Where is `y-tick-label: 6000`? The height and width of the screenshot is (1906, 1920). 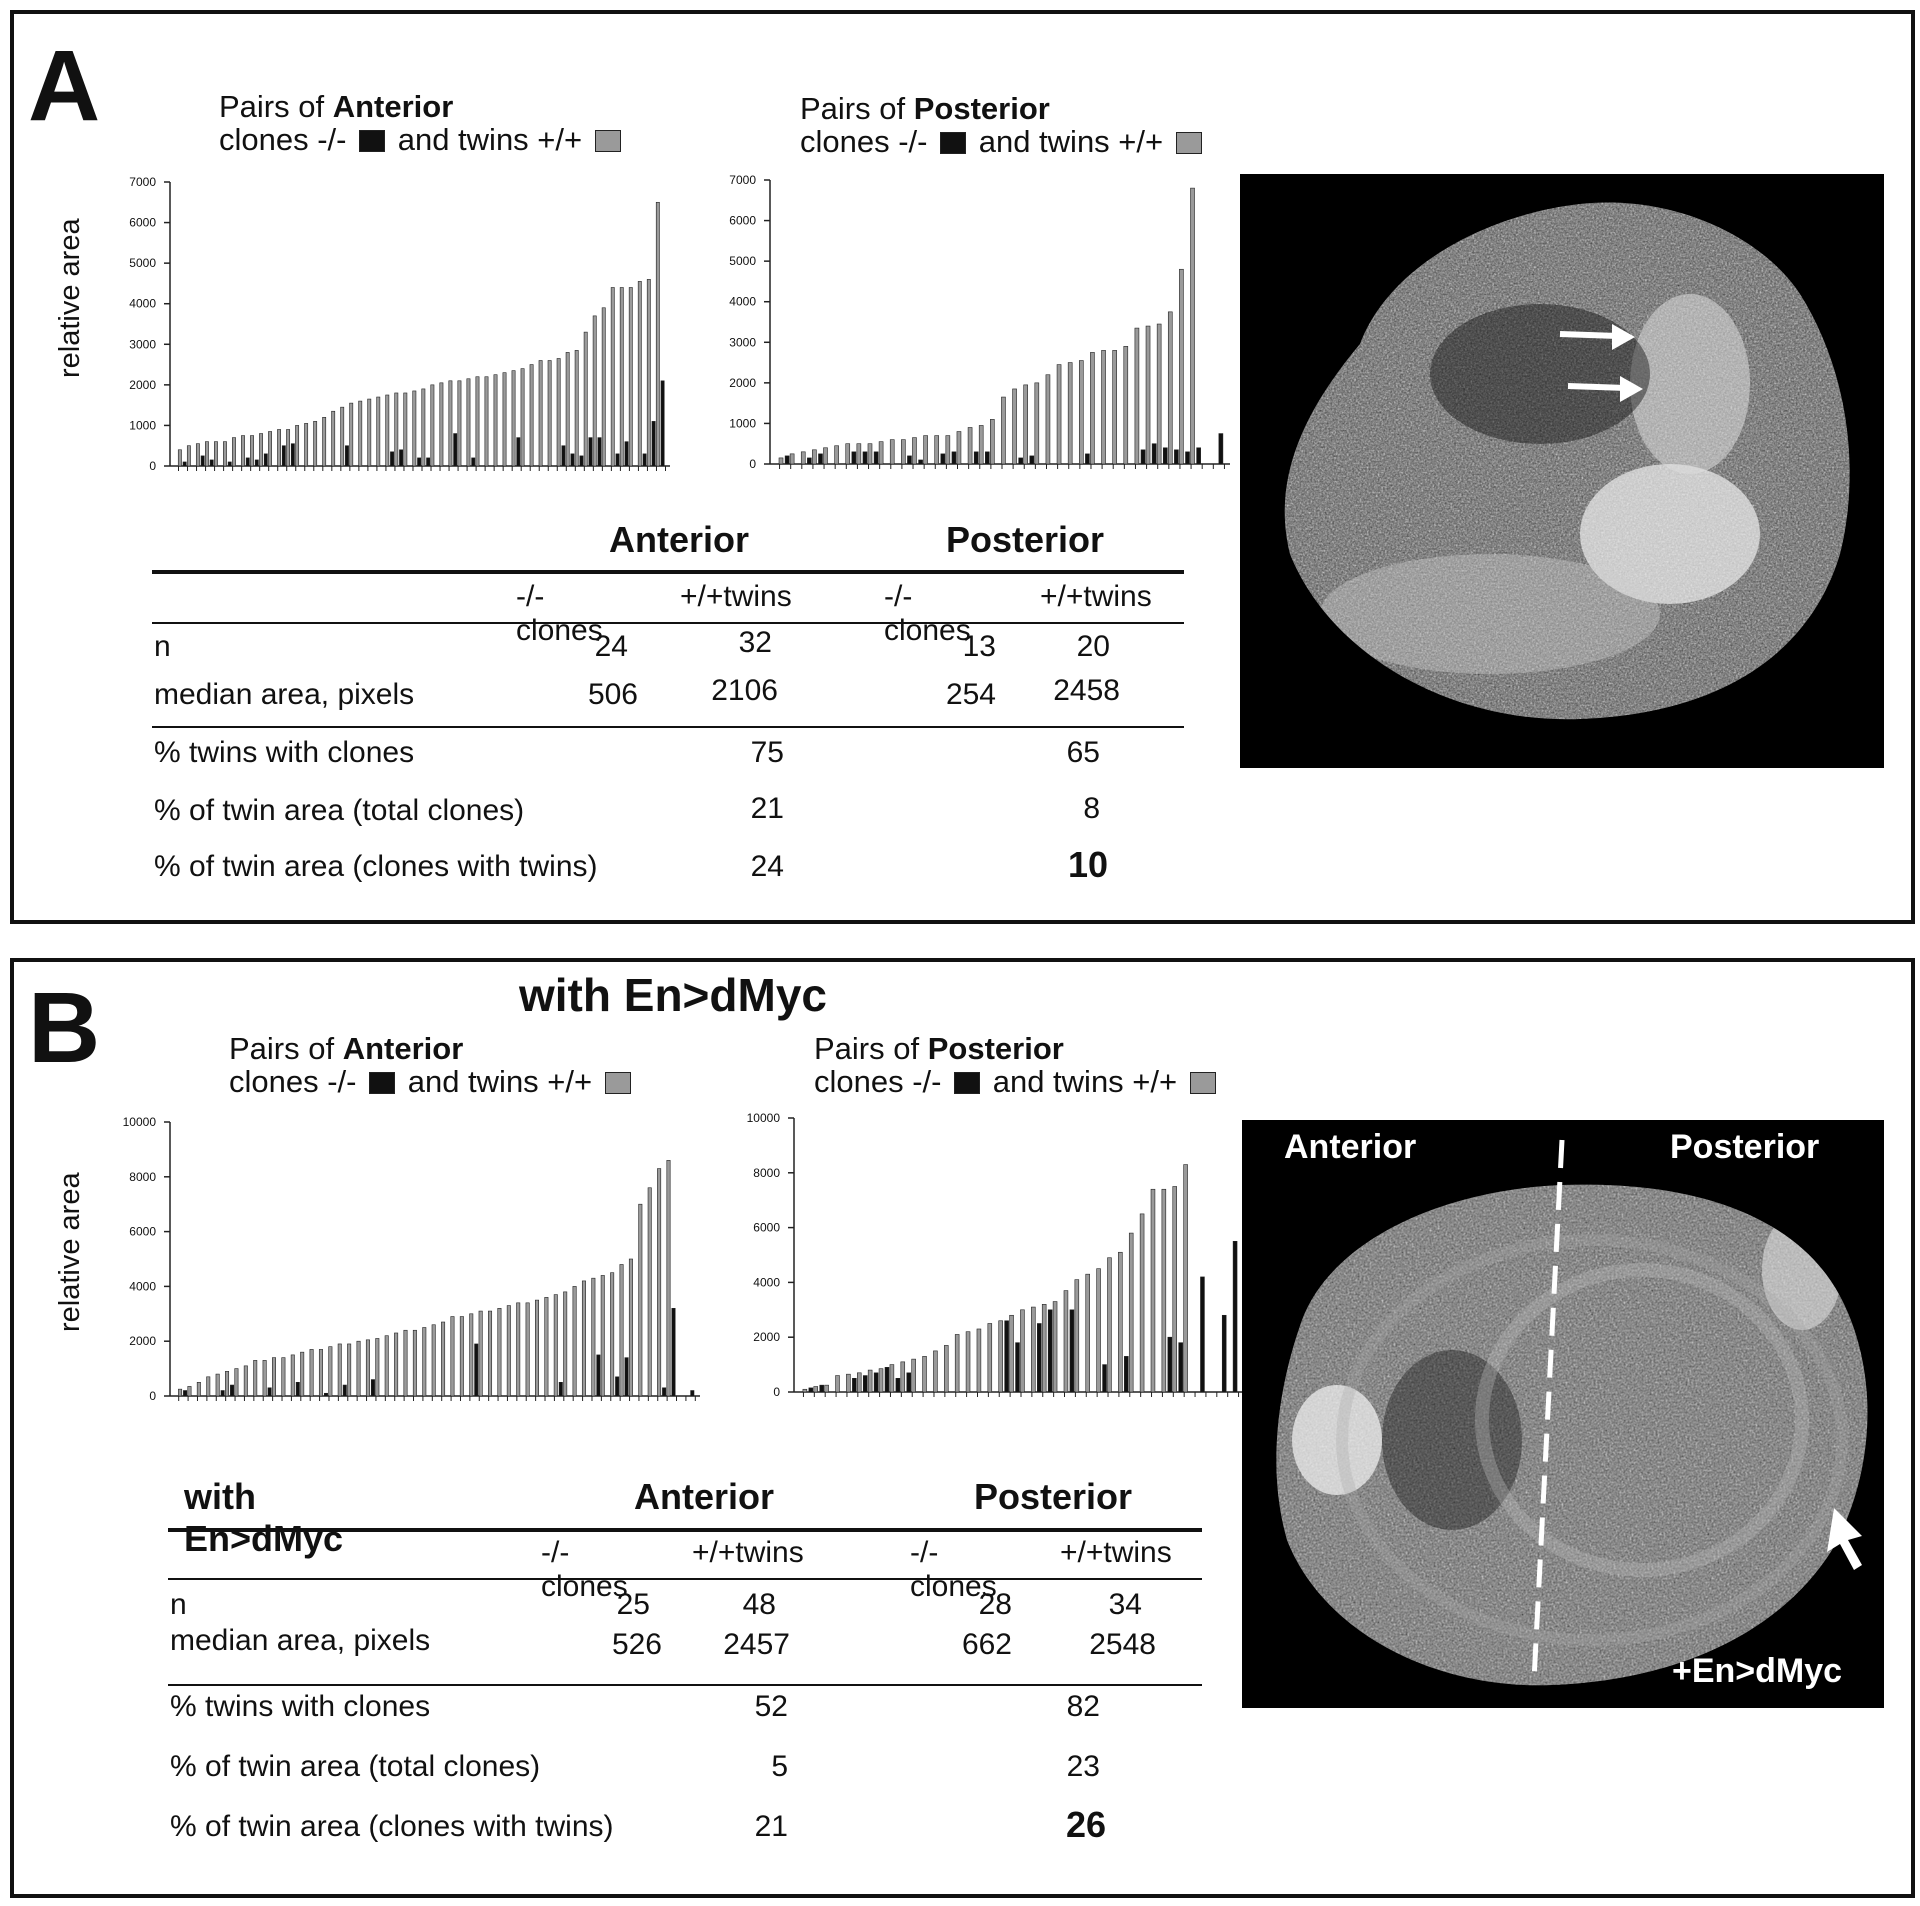 y-tick-label: 6000 is located at coordinates (142, 223).